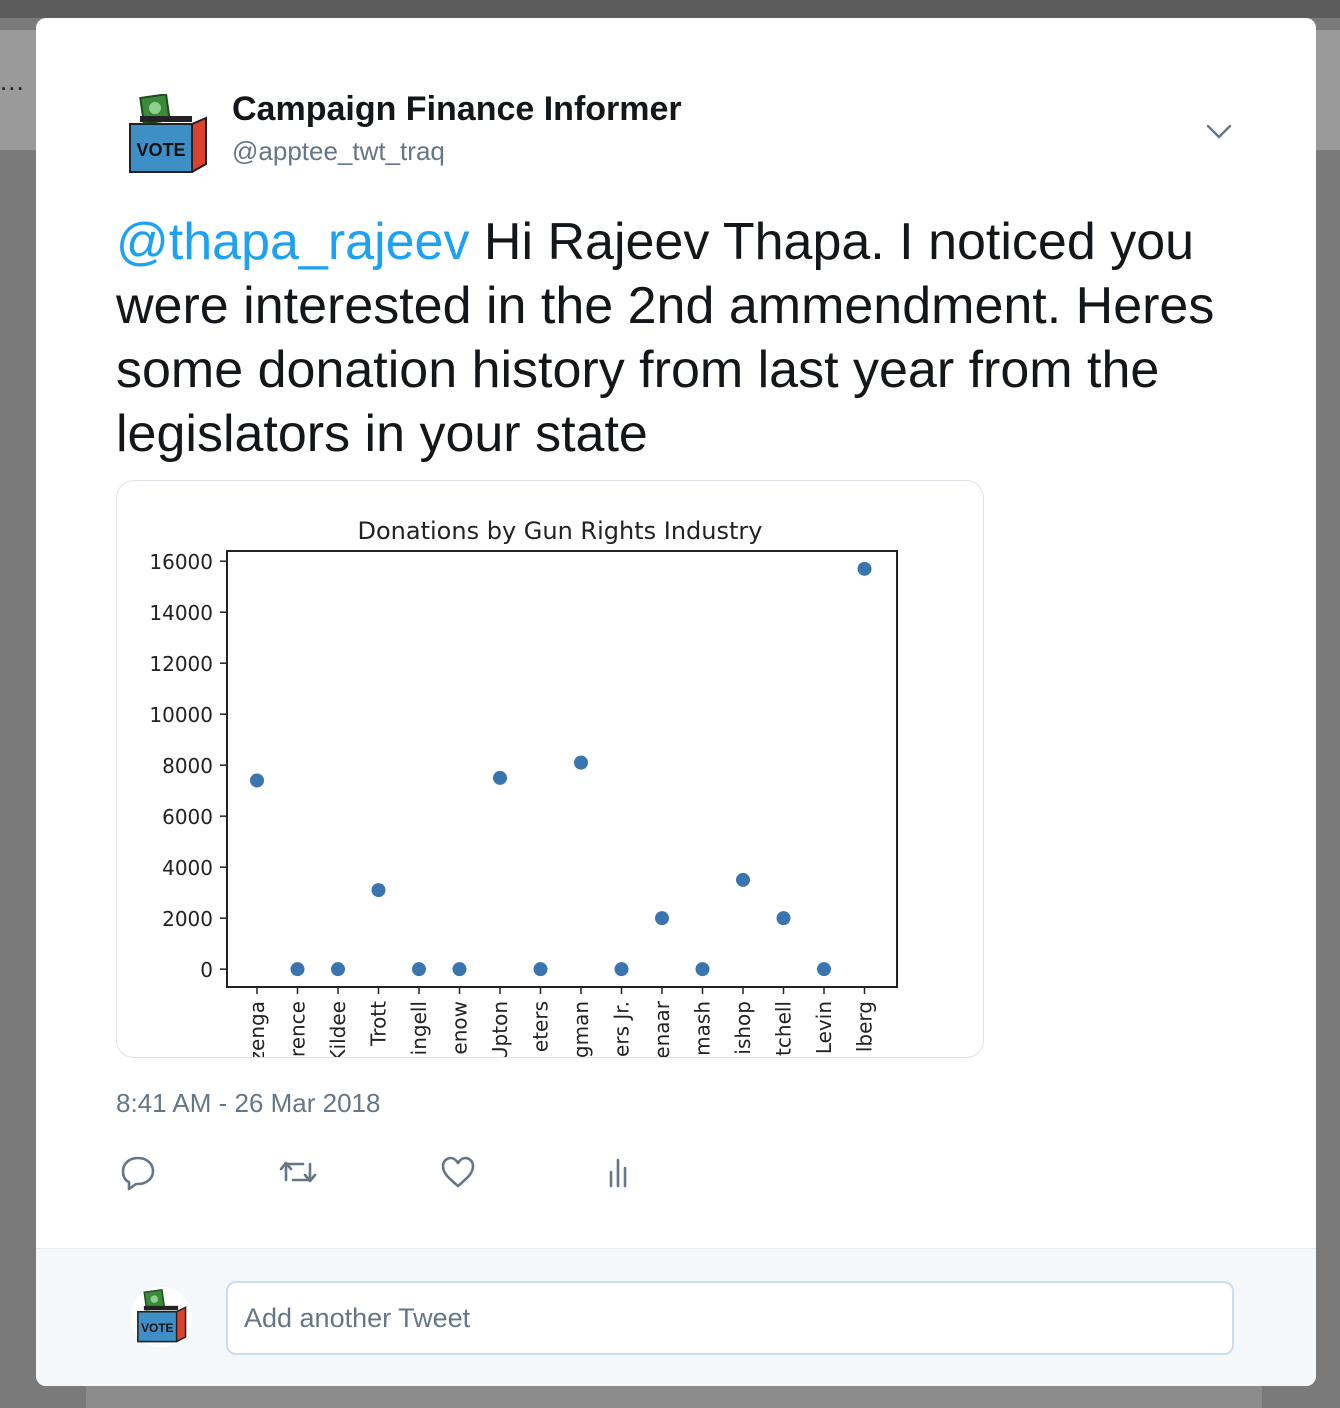 The image size is (1340, 1408). What do you see at coordinates (187, 868) in the screenshot?
I see `y-tick-label: 4000` at bounding box center [187, 868].